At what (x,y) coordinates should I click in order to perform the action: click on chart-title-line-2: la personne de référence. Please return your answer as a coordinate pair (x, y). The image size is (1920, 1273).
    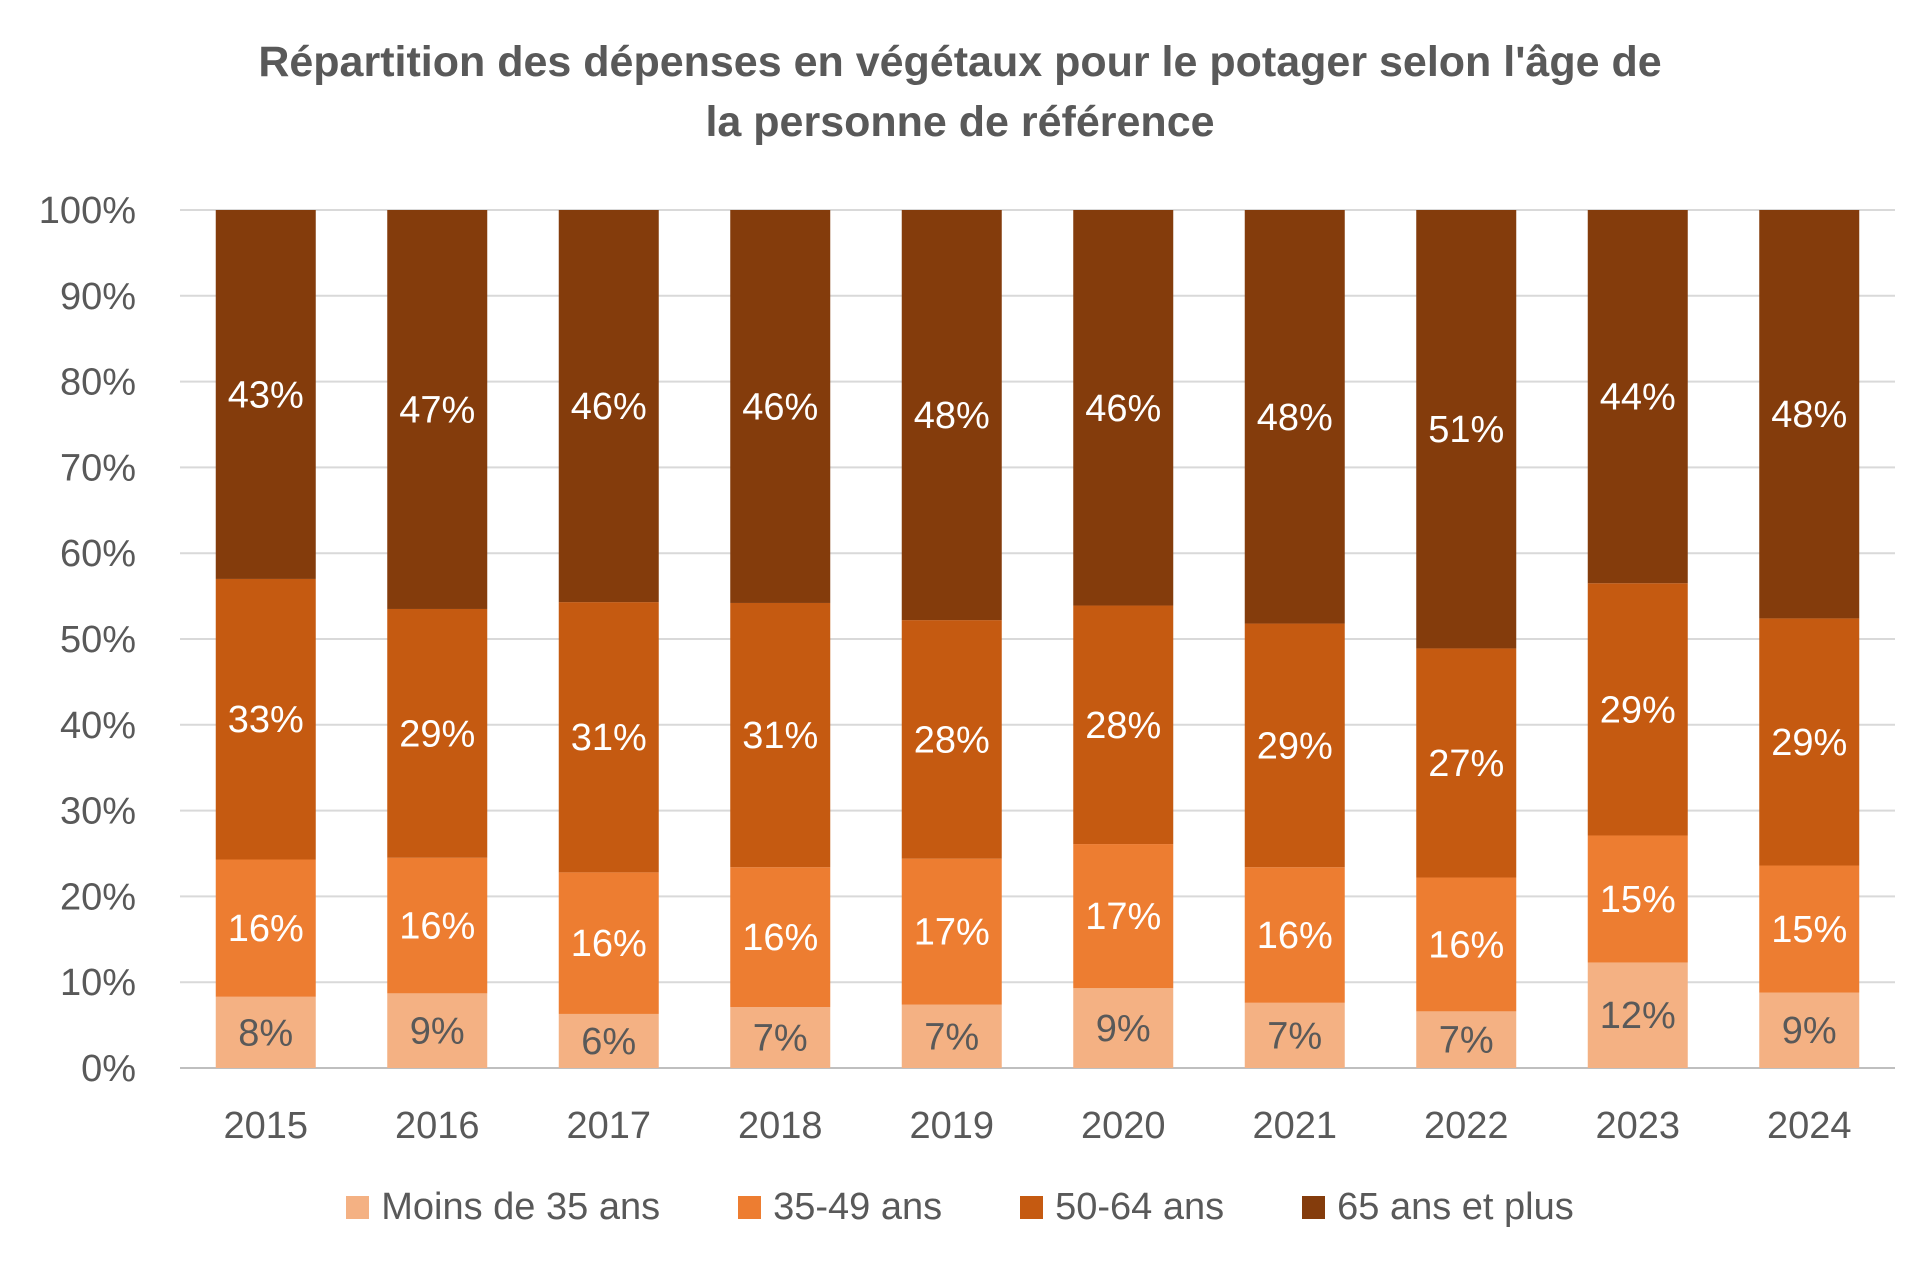
    Looking at the image, I should click on (960, 122).